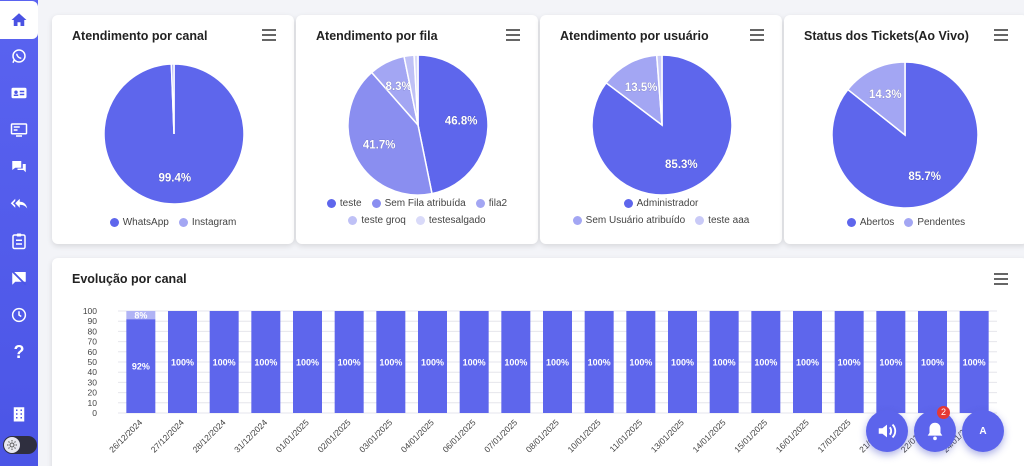  I want to click on legend-item-pendentes: Pendentes, so click(934, 222).